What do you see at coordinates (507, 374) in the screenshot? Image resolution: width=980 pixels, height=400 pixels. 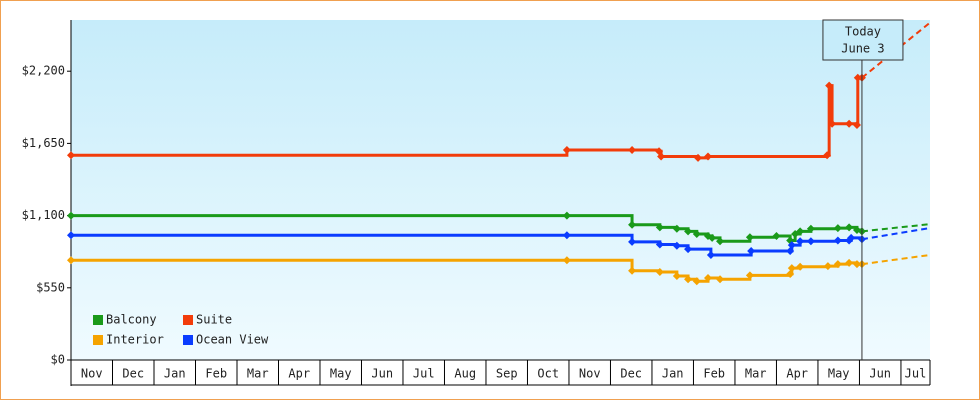 I see `x-tick-label: Sep` at bounding box center [507, 374].